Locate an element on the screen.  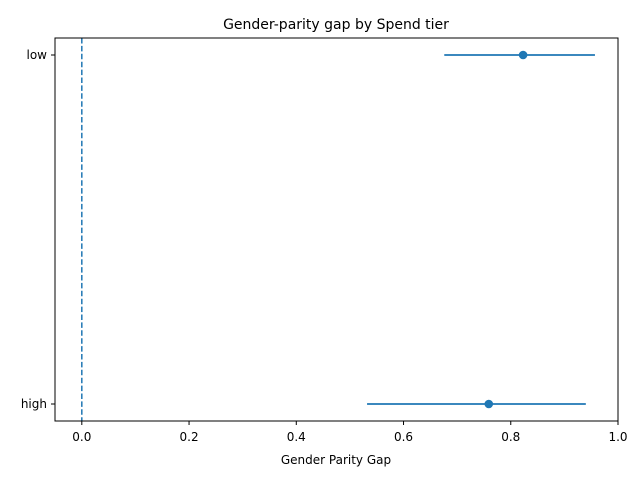
x-axis-label: Gender Parity Gap is located at coordinates (336, 460).